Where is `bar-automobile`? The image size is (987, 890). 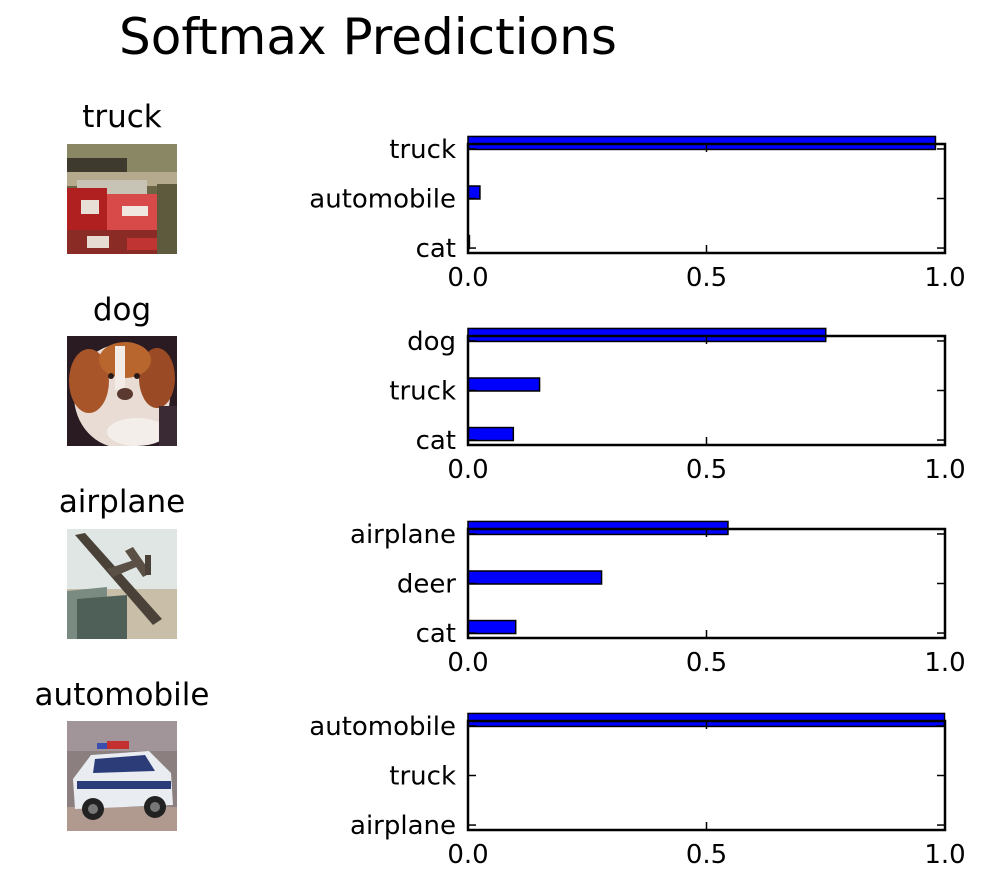 bar-automobile is located at coordinates (474, 192).